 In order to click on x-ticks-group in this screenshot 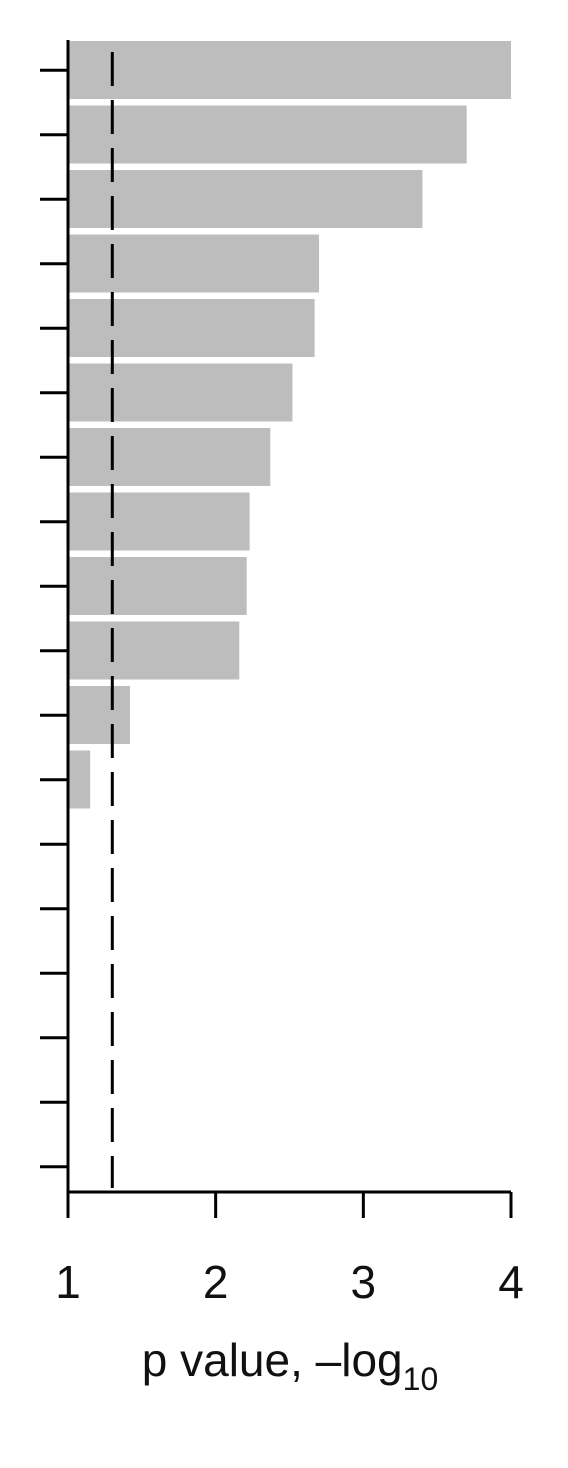, I will do `click(289, 1205)`.